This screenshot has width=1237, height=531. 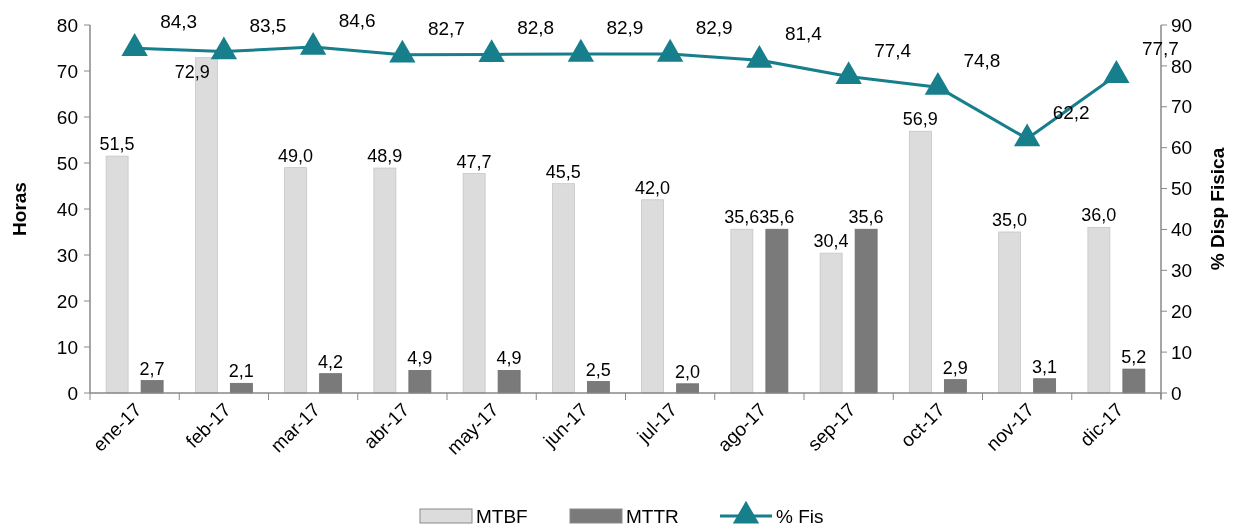 I want to click on y-axis-title: Horas, so click(x=19, y=209).